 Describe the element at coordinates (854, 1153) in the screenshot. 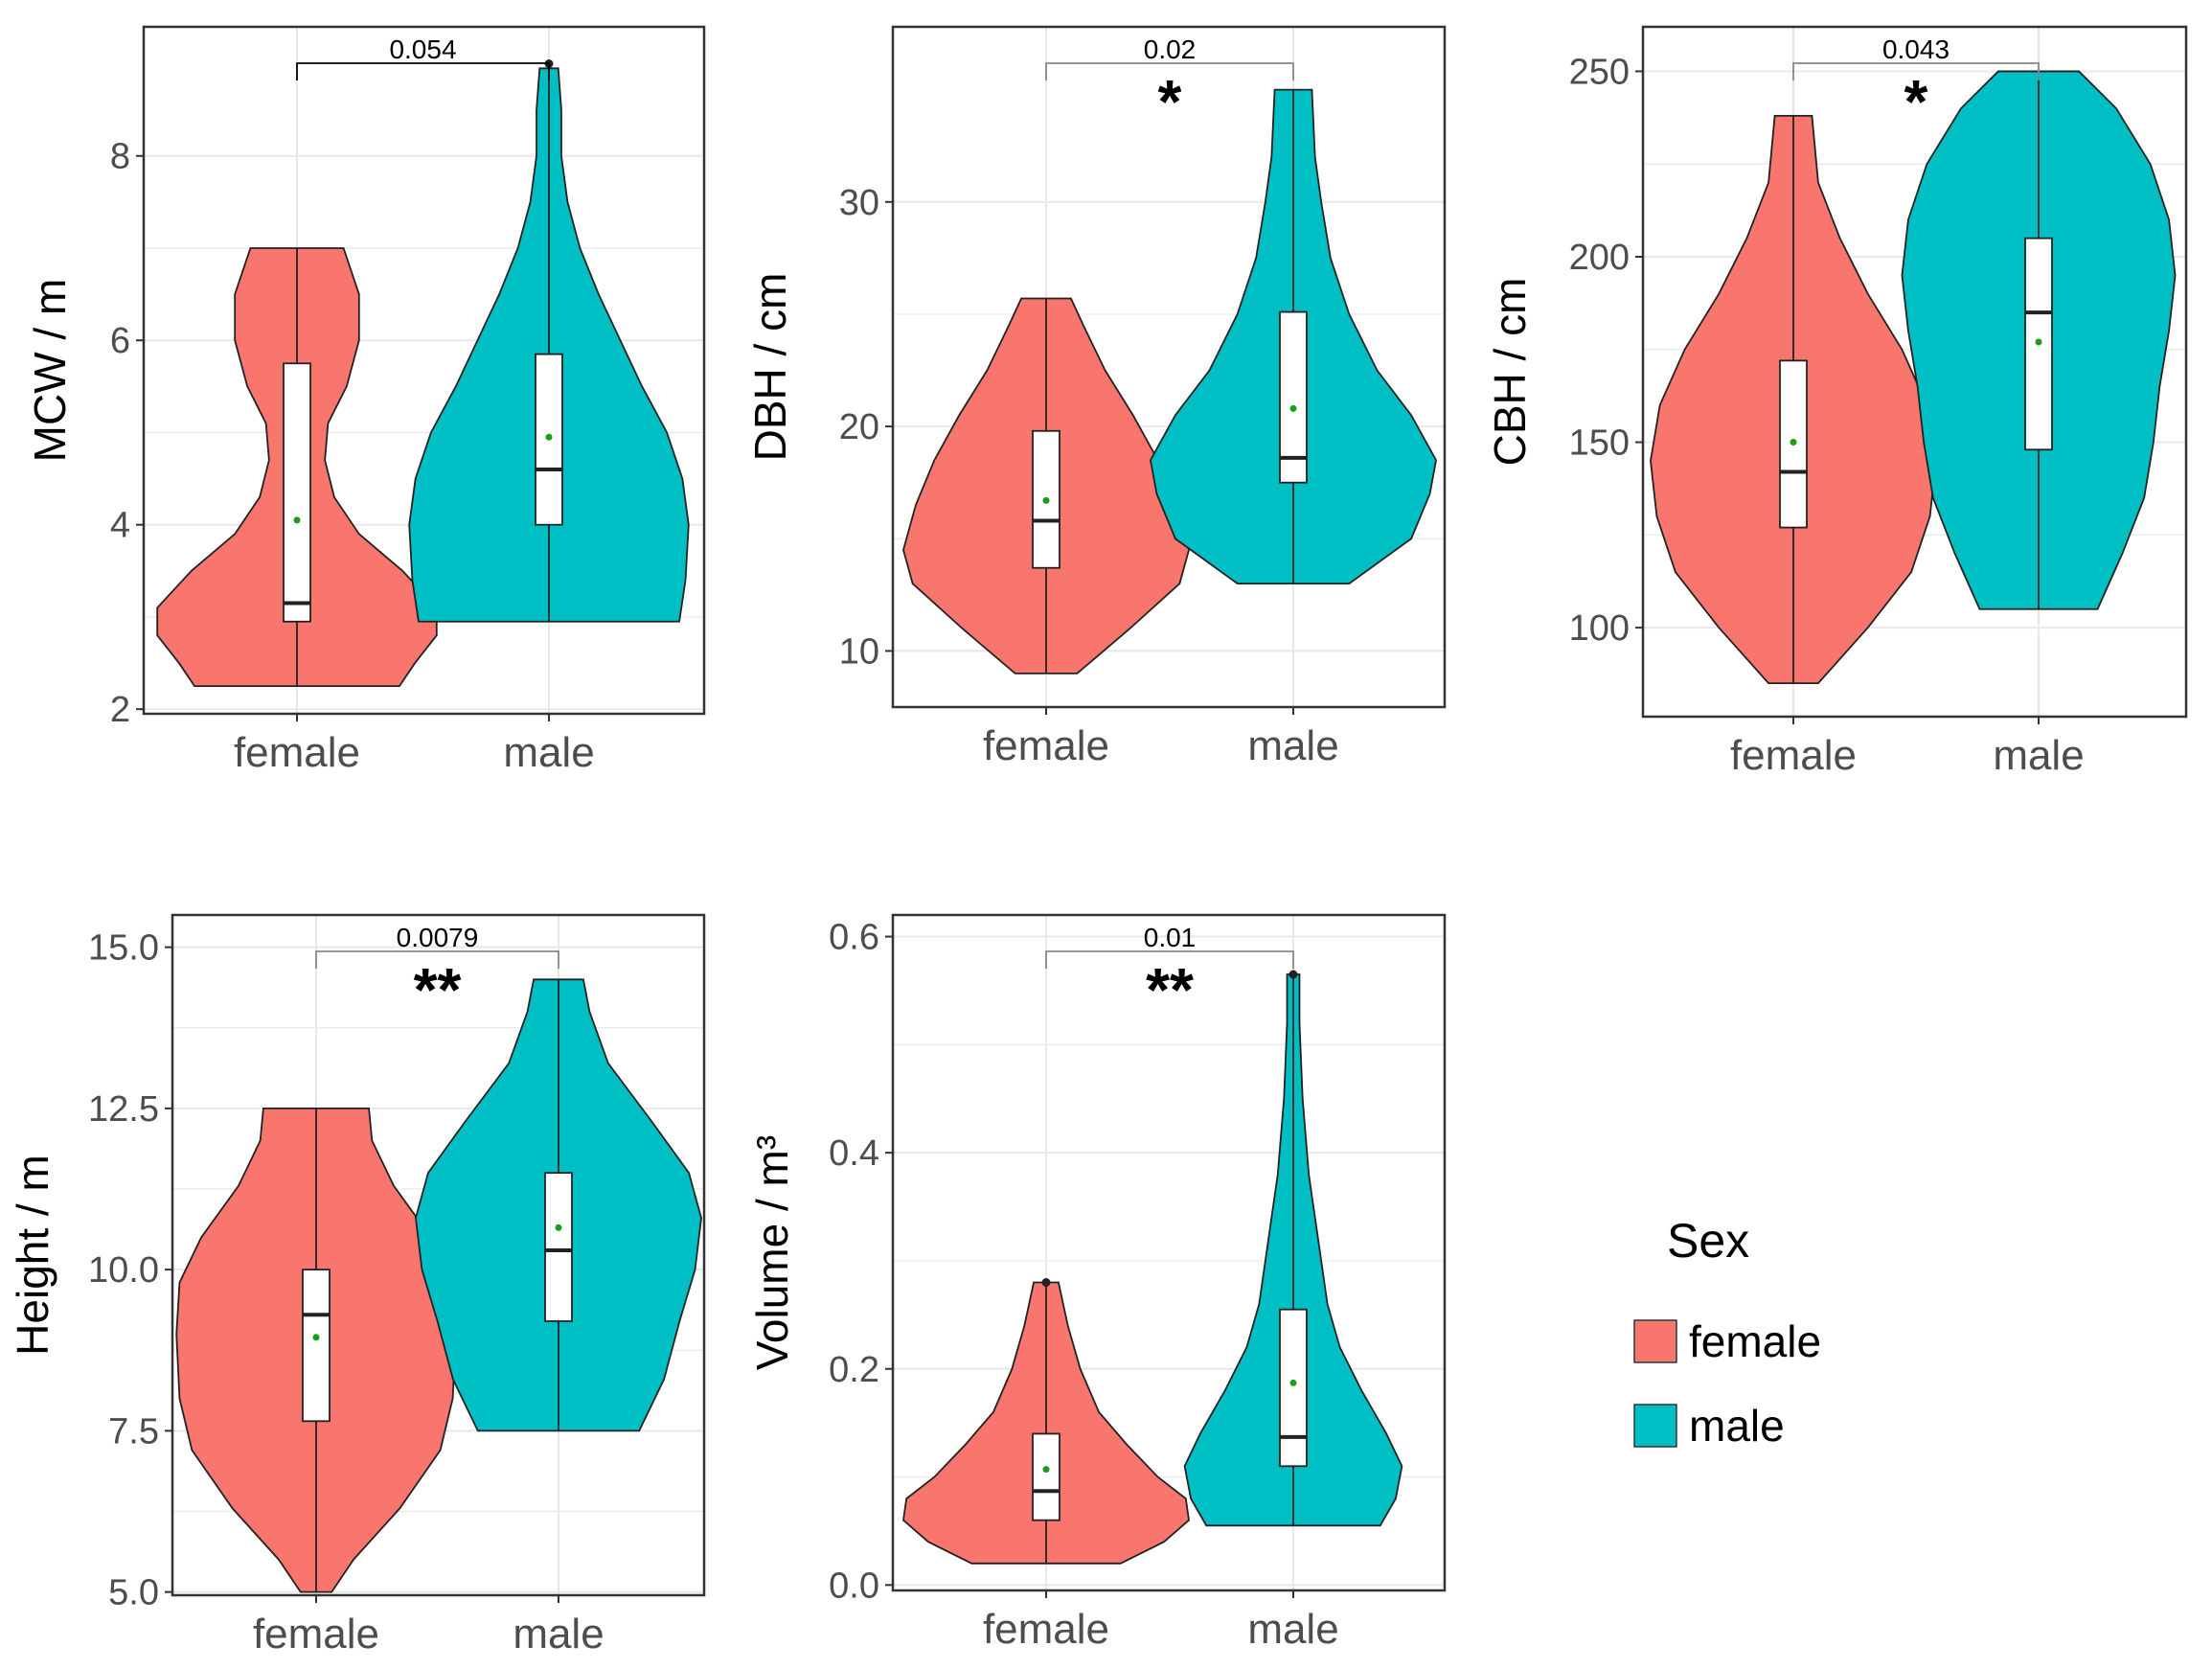

I see `y-tick-label: 0.4` at that location.